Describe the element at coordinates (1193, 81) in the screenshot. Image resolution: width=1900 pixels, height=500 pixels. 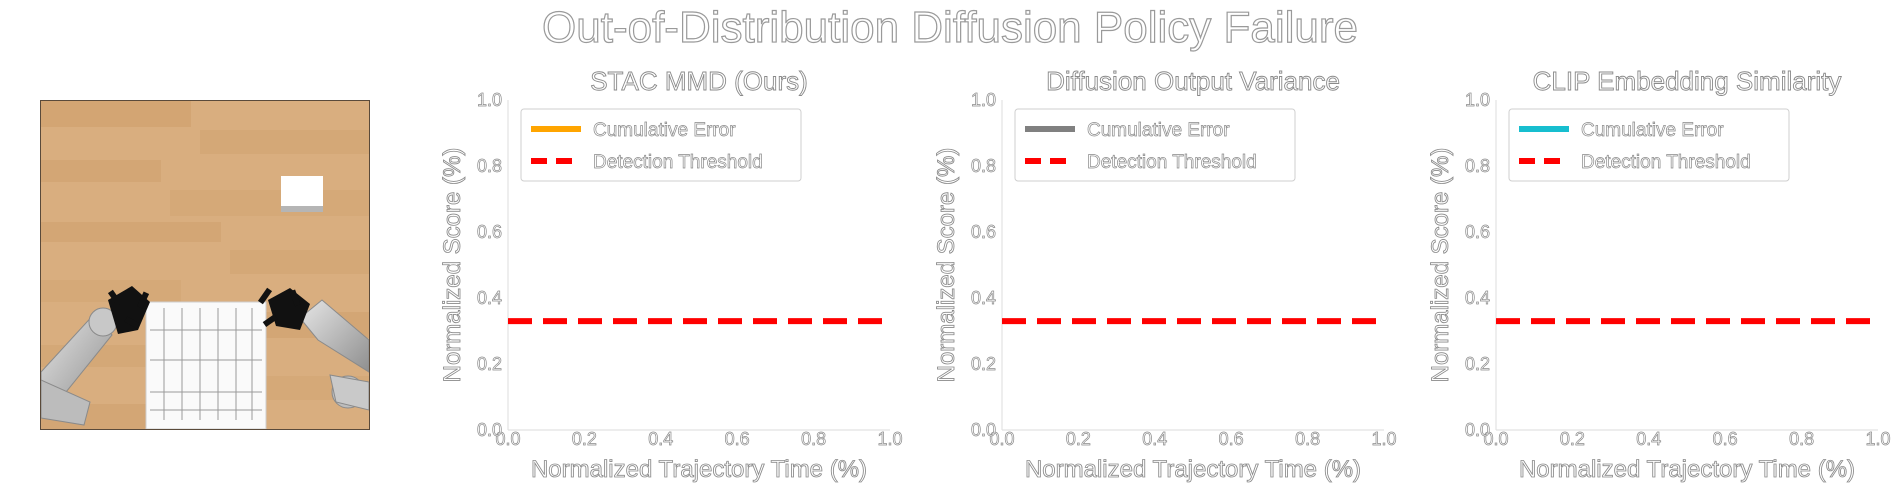
I see `chart-title: Diffusion Output Variance` at that location.